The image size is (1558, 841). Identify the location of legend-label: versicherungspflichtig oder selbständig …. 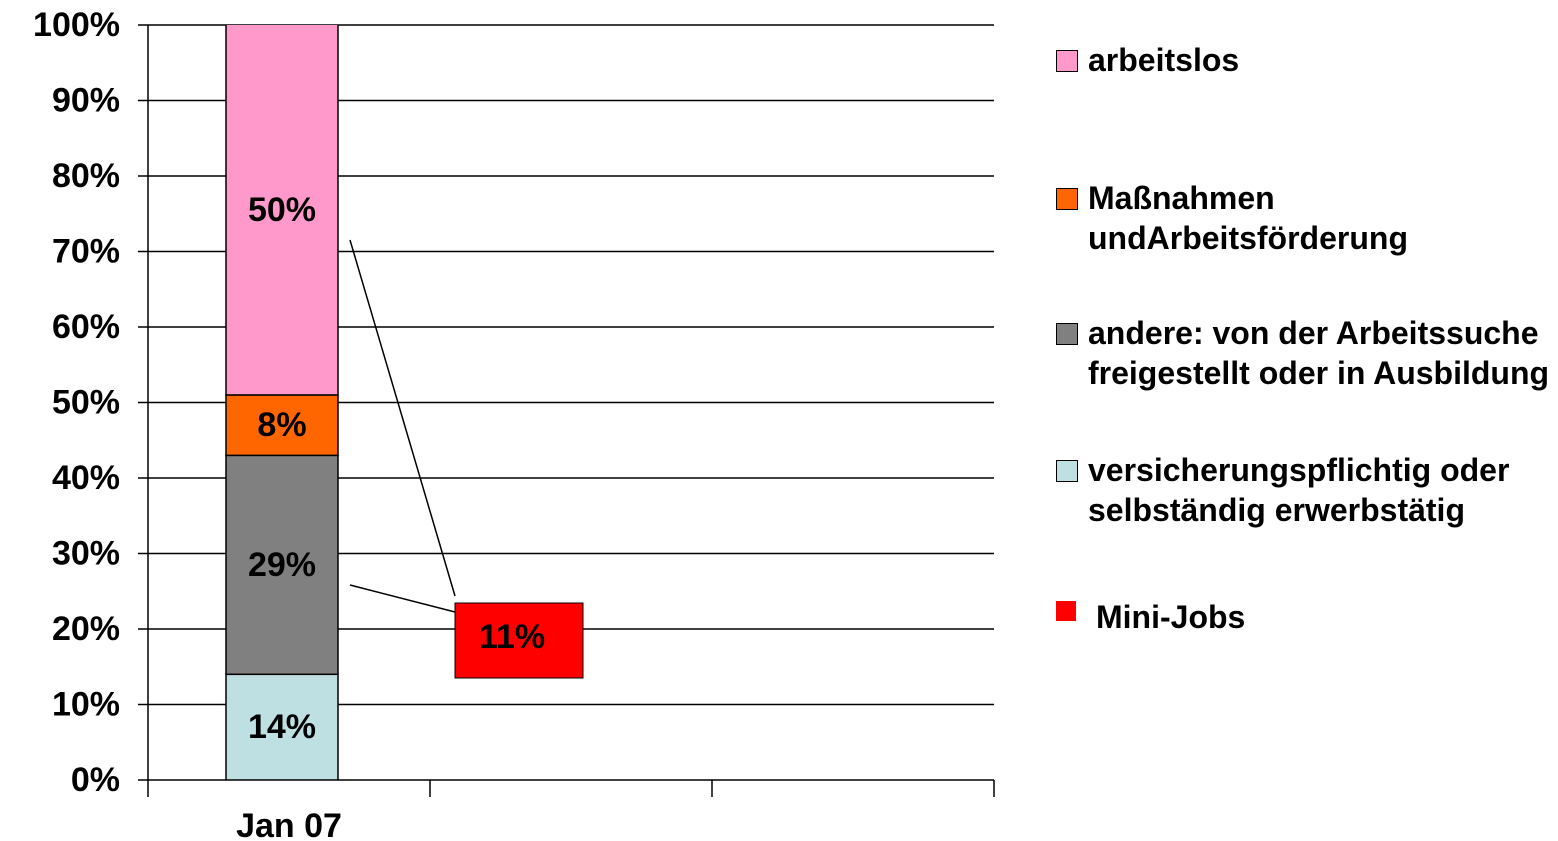
(1299, 490).